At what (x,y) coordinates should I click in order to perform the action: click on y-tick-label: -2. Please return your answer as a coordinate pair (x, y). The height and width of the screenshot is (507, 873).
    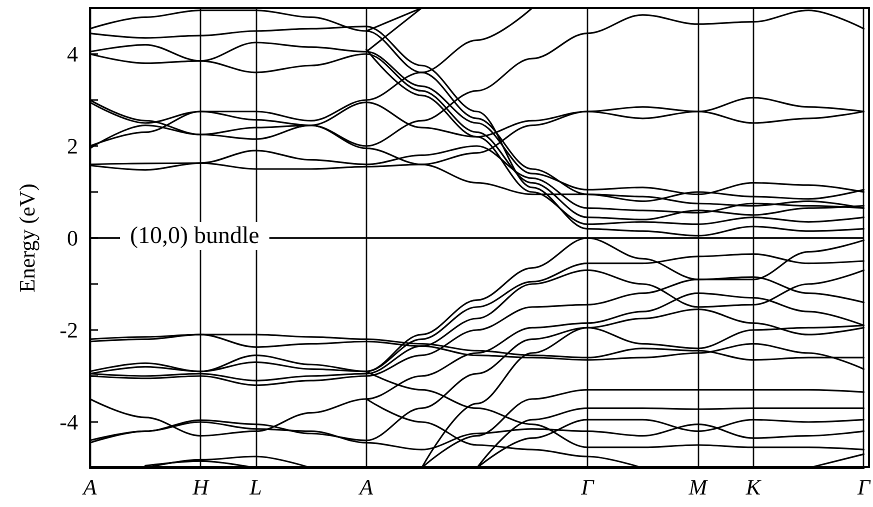
    Looking at the image, I should click on (69, 330).